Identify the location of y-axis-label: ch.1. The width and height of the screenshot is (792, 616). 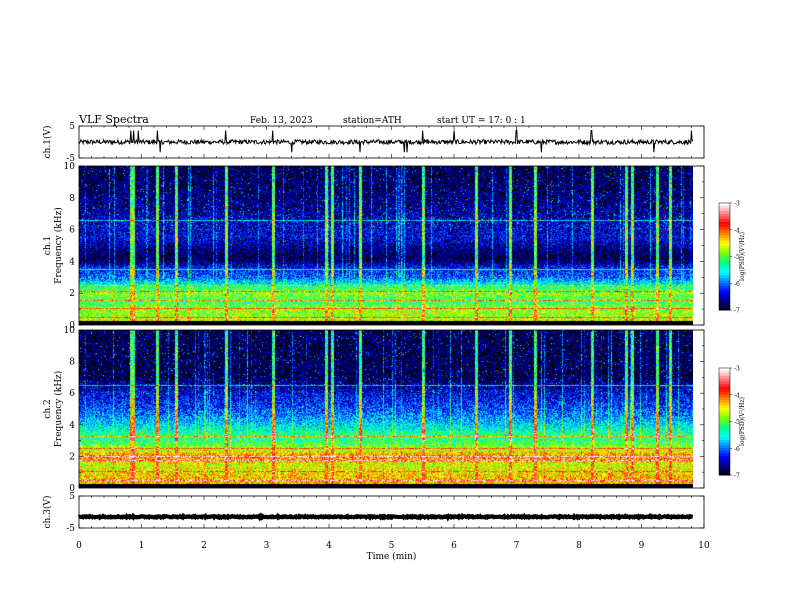
(48, 245).